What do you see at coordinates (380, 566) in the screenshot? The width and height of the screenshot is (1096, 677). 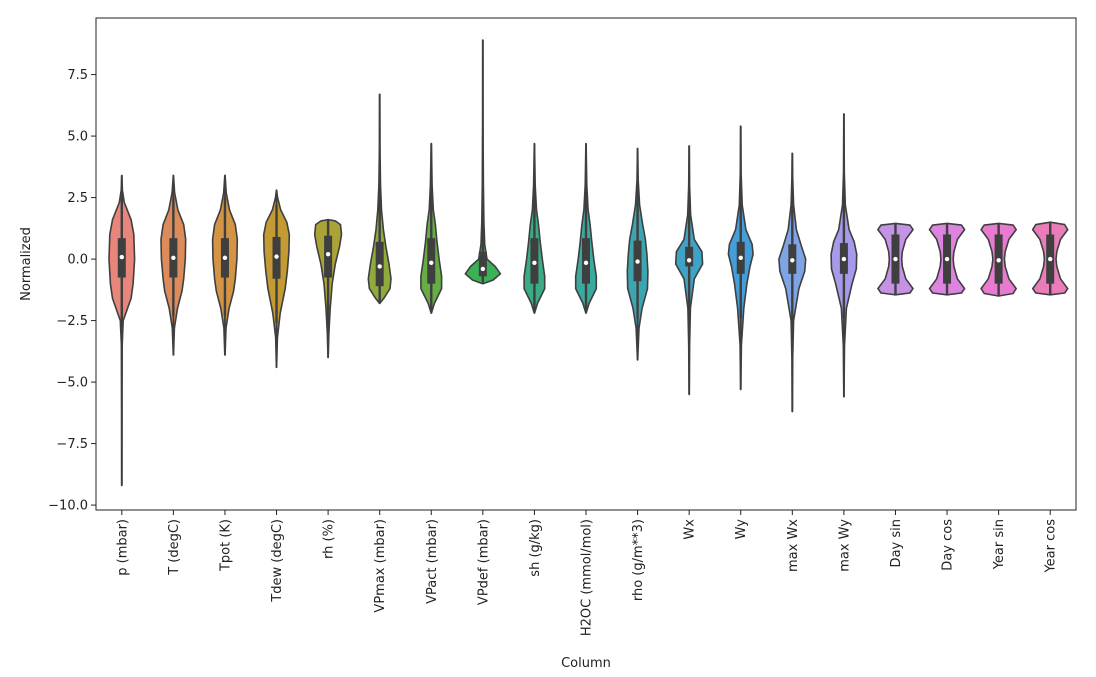 I see `x-tick-label: VPmax (mbar)` at bounding box center [380, 566].